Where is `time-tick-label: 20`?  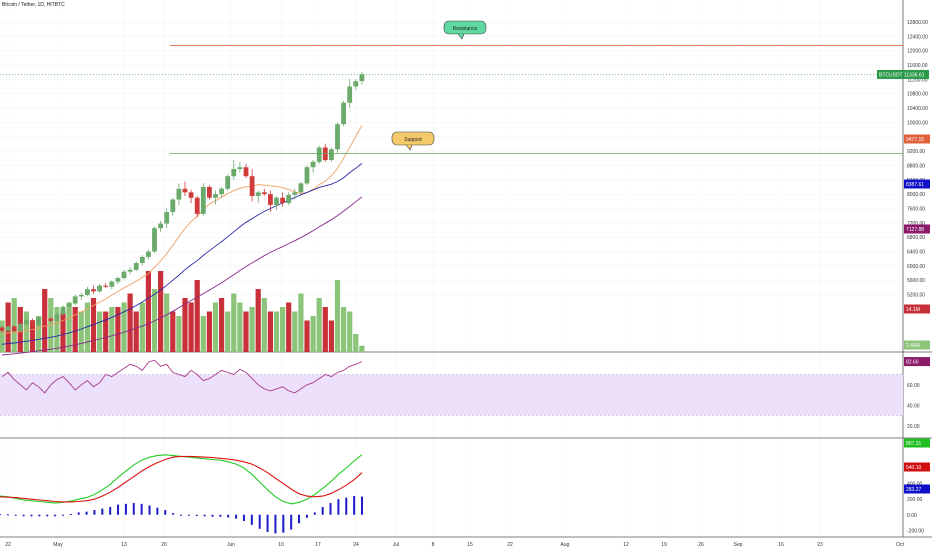
time-tick-label: 20 is located at coordinates (164, 545).